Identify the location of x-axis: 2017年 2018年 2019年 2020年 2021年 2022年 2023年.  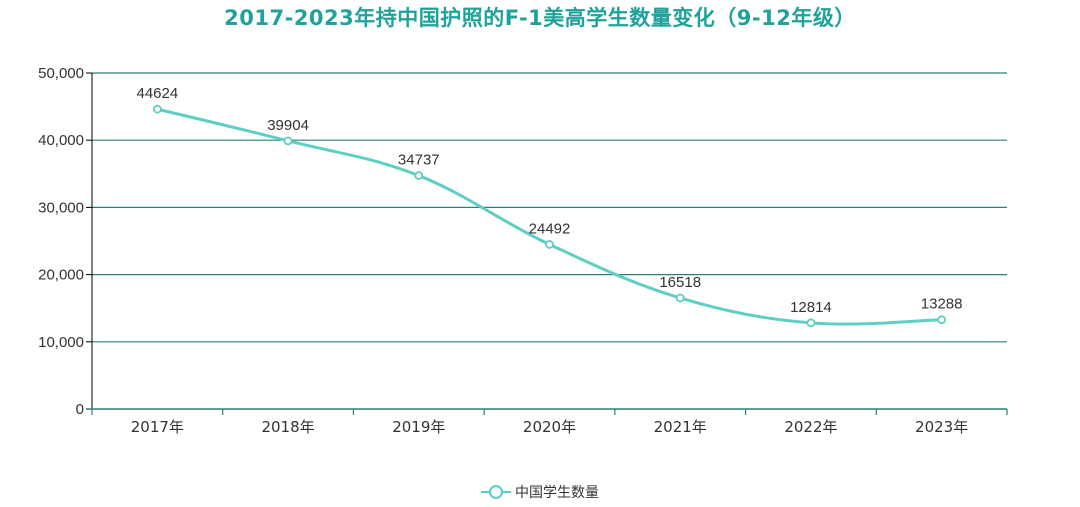
(547, 422).